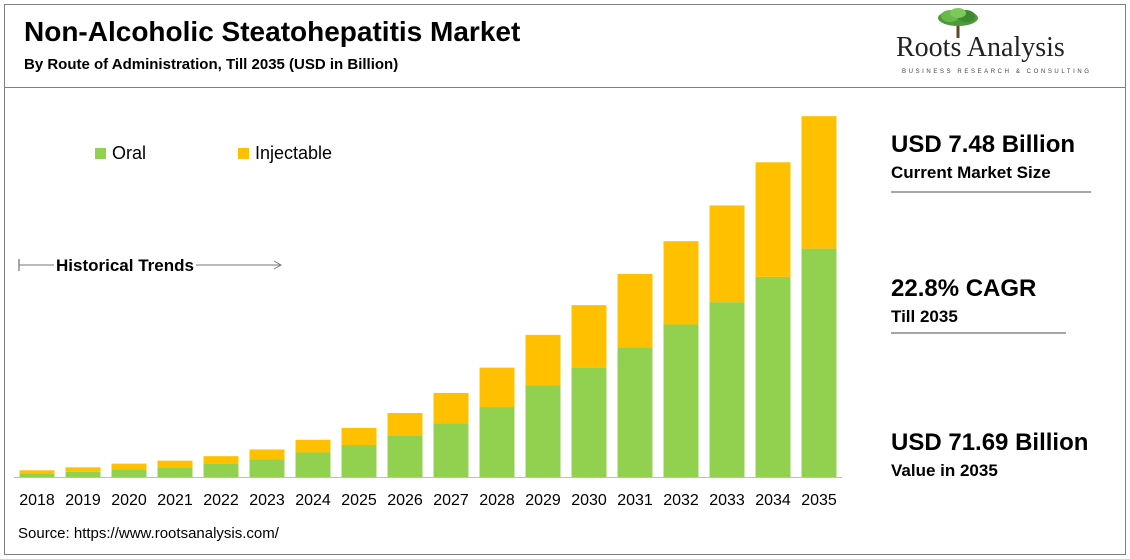 This screenshot has width=1130, height=559. I want to click on bar-oral-2031, so click(635, 412).